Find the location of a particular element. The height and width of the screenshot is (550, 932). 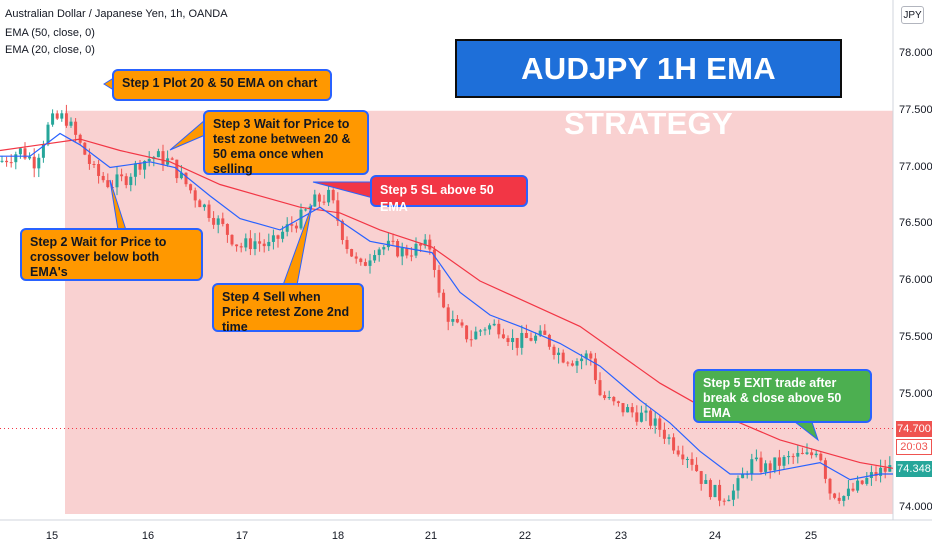

time-tick-label: 23 is located at coordinates (621, 536).